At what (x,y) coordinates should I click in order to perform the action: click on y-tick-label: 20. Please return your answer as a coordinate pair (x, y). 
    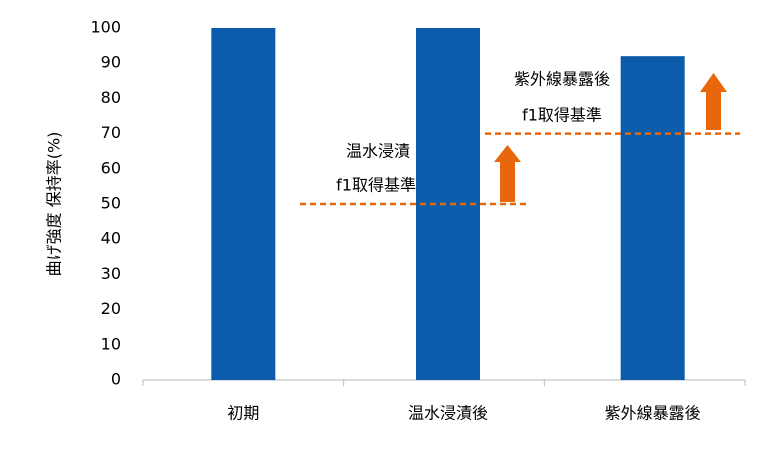
    Looking at the image, I should click on (111, 308).